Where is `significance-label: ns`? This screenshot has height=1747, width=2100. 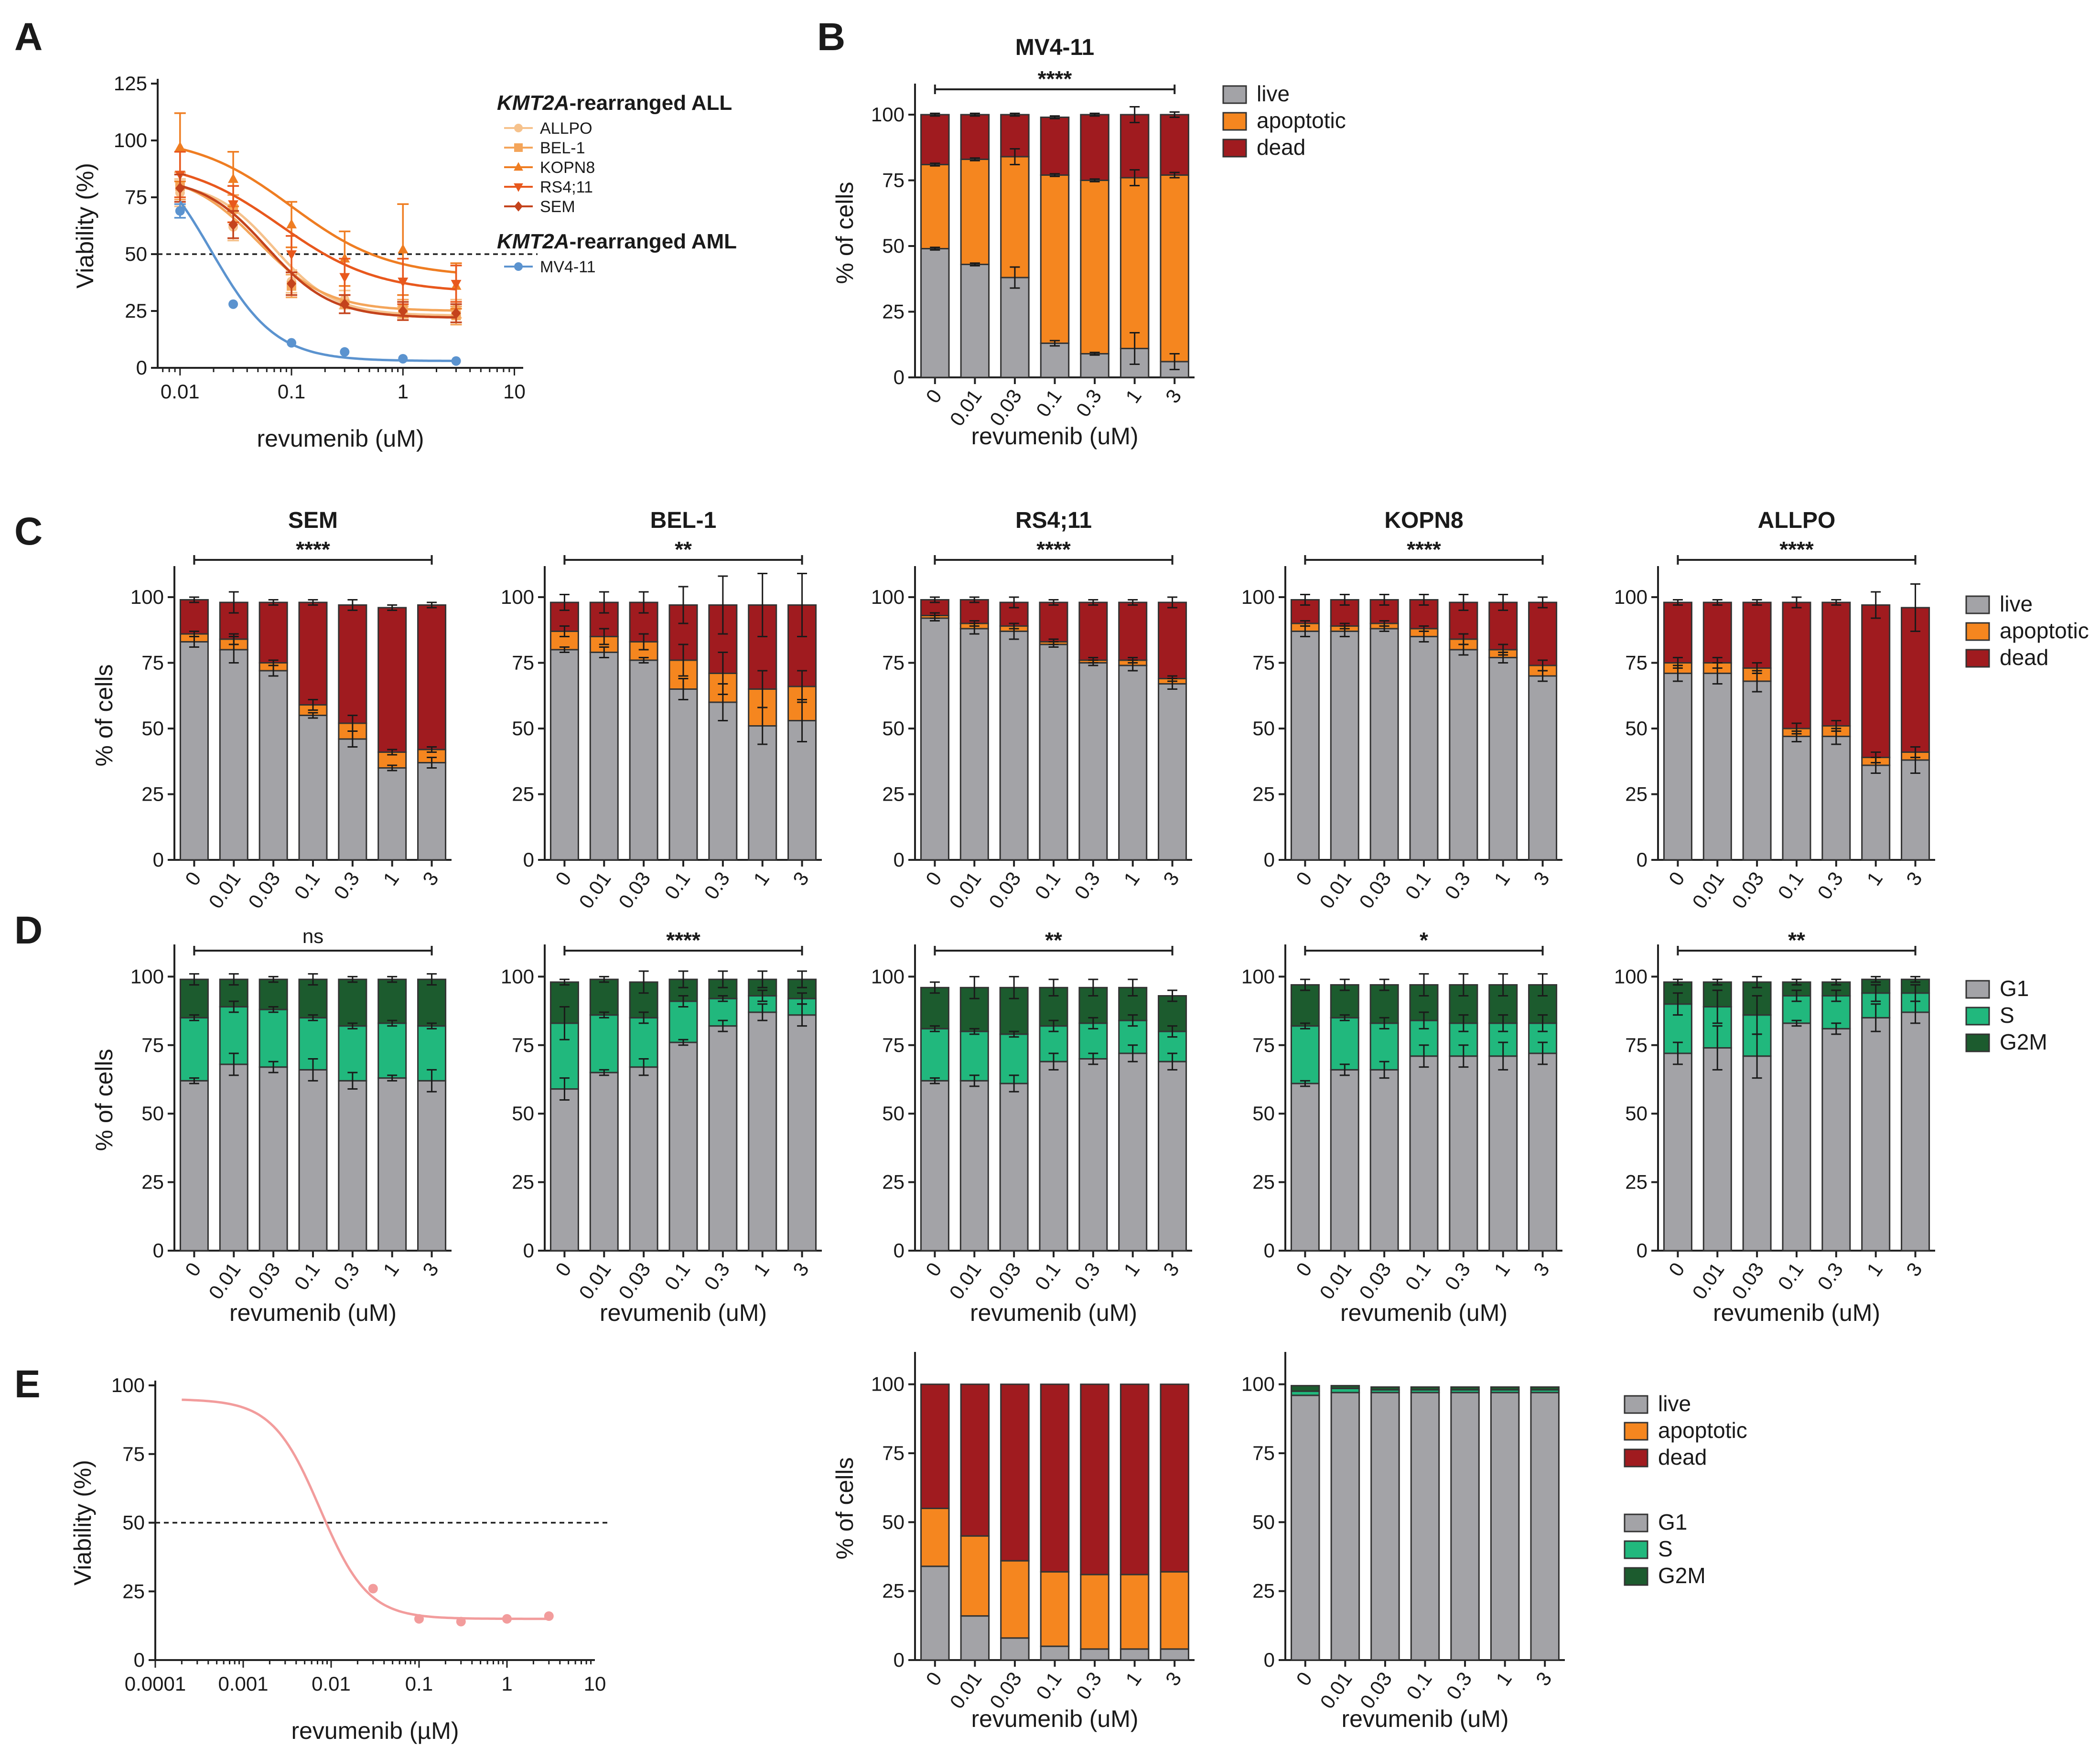 significance-label: ns is located at coordinates (313, 936).